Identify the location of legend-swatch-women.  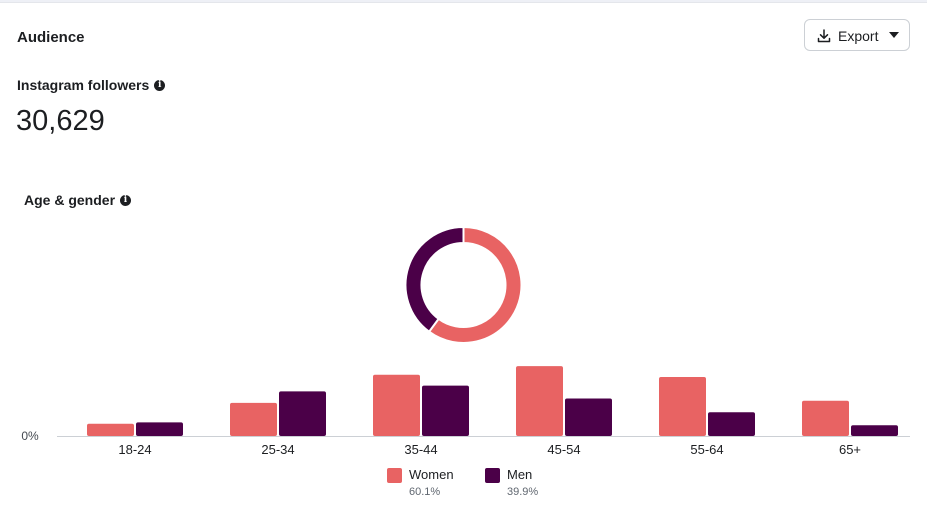
(394, 475).